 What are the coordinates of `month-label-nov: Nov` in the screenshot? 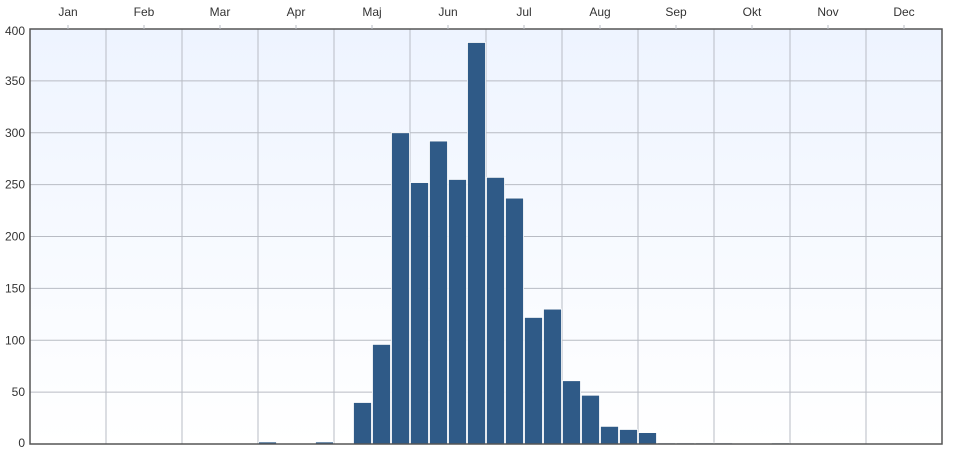 It's located at (827, 12).